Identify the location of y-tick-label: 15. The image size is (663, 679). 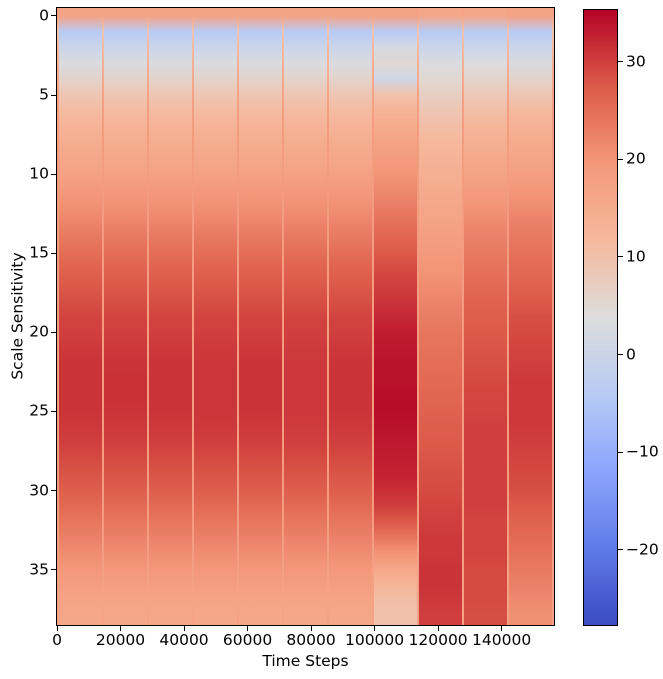
(39, 252).